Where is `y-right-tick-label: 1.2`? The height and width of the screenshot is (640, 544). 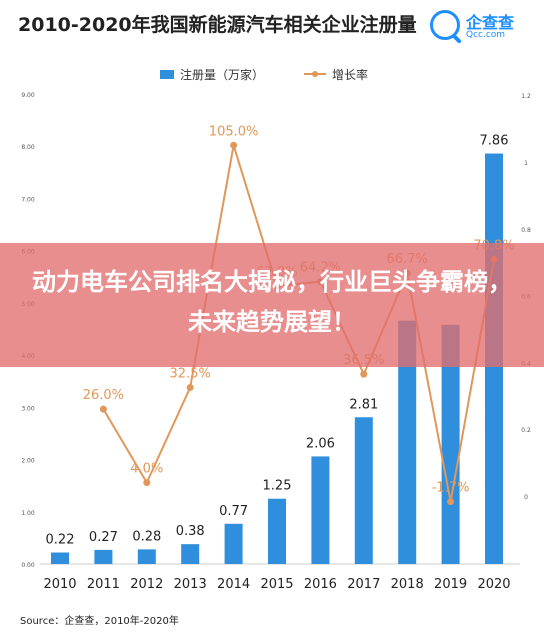 y-right-tick-label: 1.2 is located at coordinates (526, 96).